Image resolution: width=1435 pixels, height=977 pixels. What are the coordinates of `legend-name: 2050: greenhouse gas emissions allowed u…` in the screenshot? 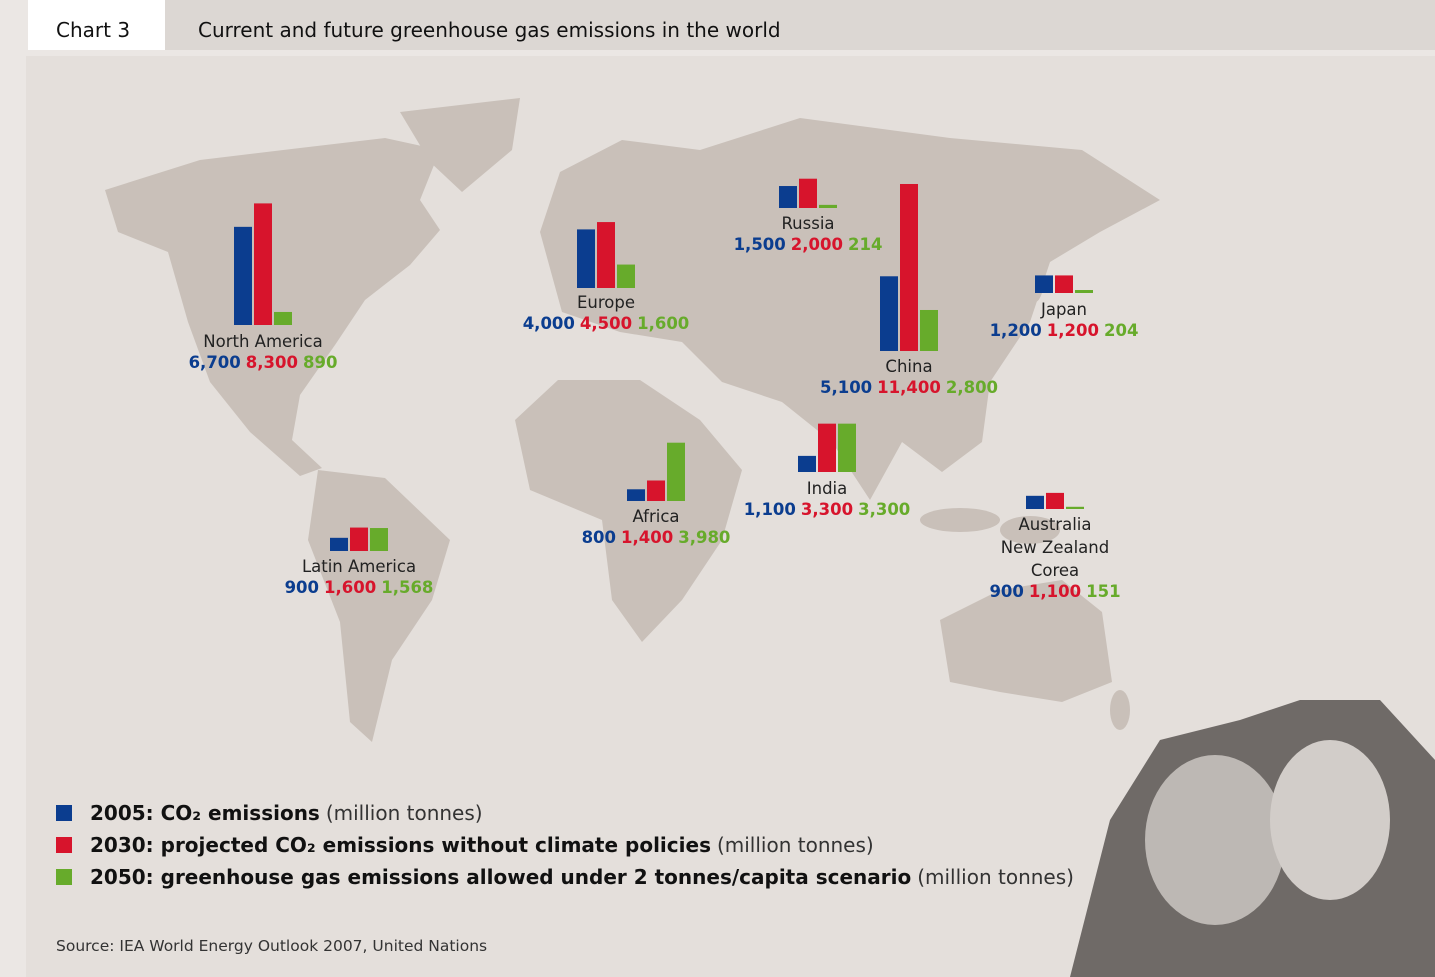 It's located at (501, 877).